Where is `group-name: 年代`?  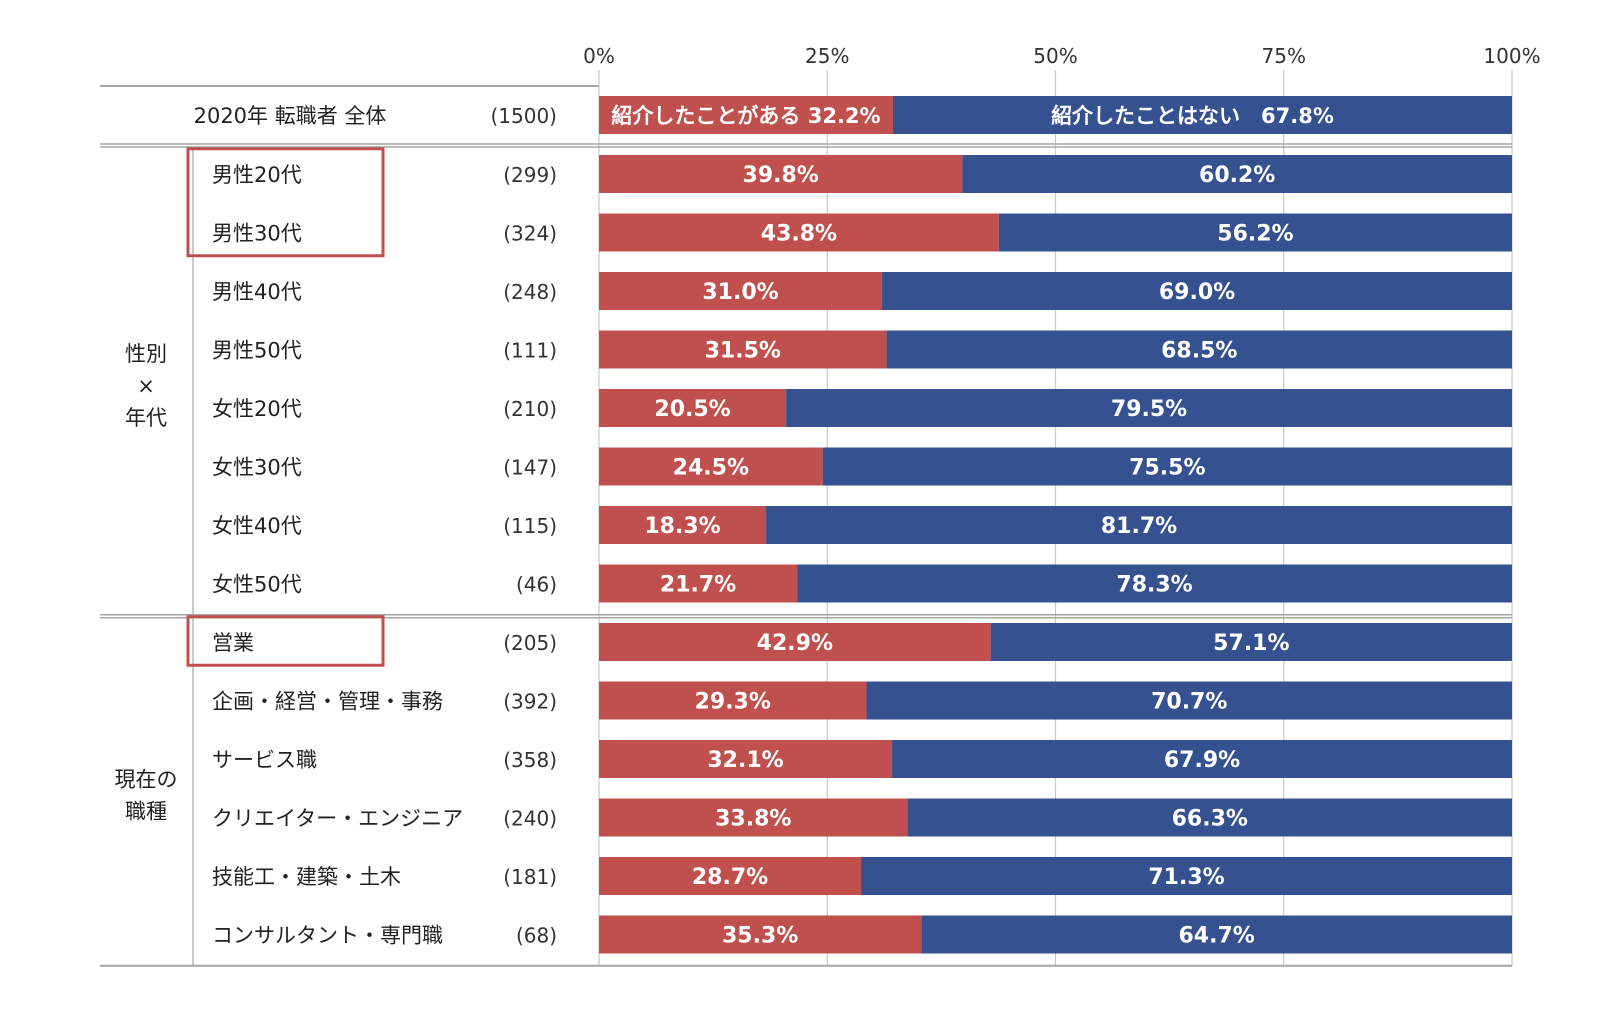
group-name: 年代 is located at coordinates (146, 418).